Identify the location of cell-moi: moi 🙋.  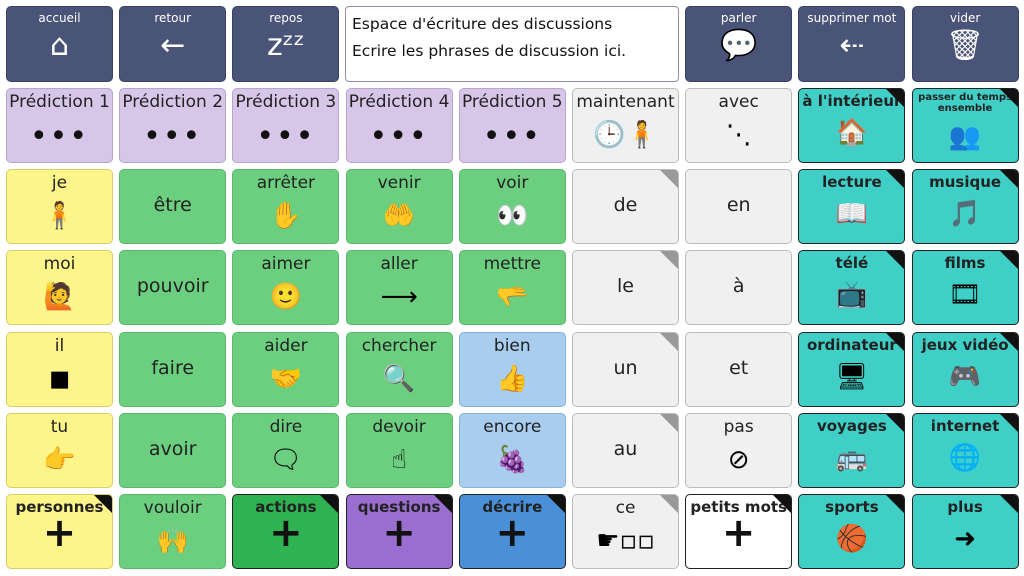
(59, 288).